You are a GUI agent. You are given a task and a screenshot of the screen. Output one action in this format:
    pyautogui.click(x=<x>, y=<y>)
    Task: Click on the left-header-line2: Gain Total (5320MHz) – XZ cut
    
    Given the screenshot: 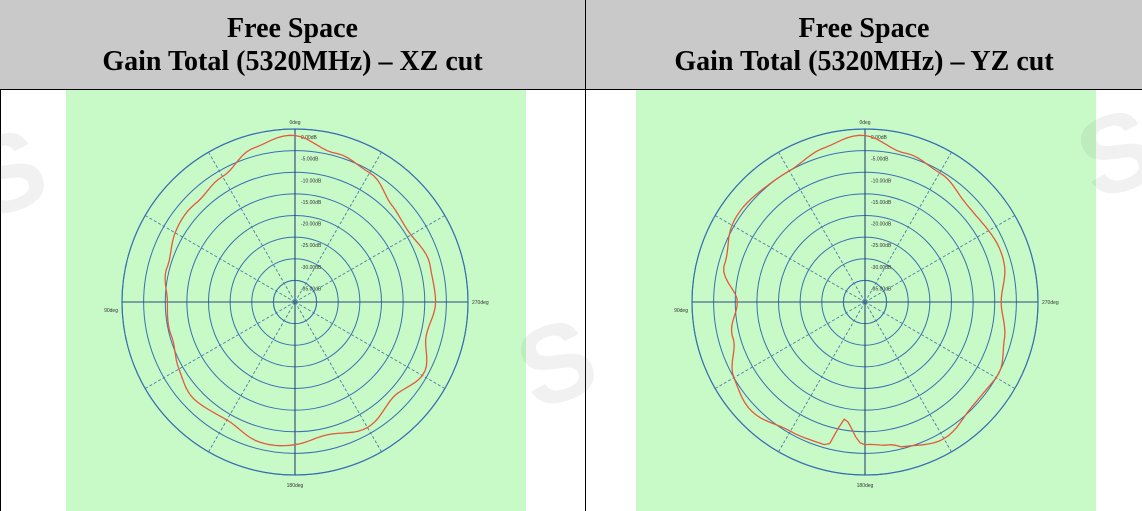 What is the action you would take?
    pyautogui.click(x=292, y=61)
    